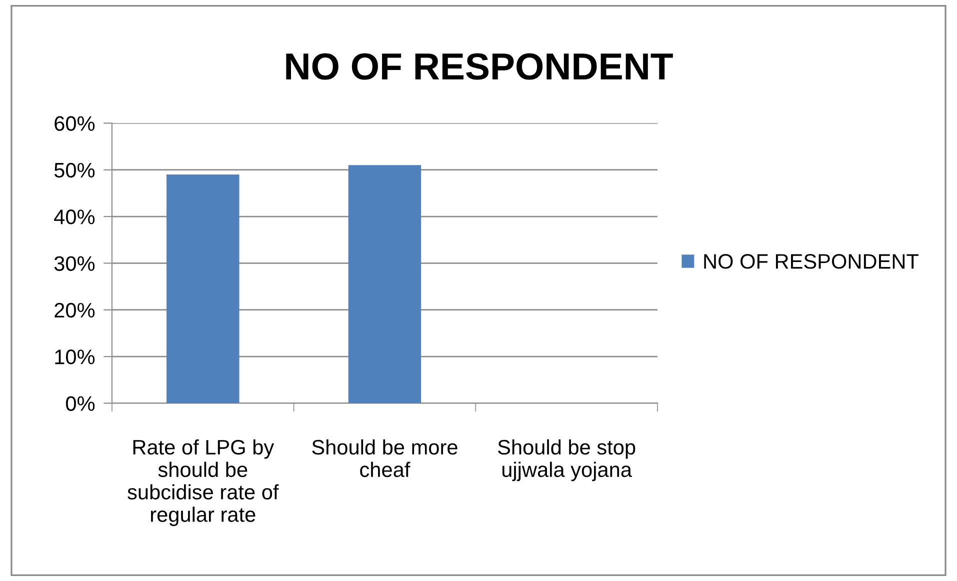 The height and width of the screenshot is (581, 957). Describe the element at coordinates (75, 357) in the screenshot. I see `y-tick-label: 10%` at that location.